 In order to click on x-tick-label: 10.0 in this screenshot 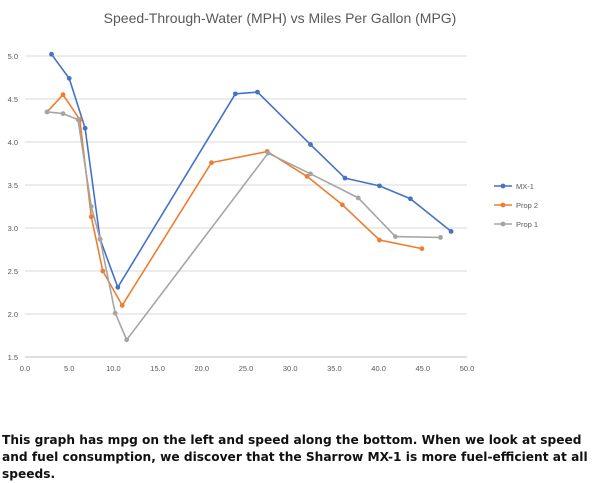, I will do `click(113, 368)`.